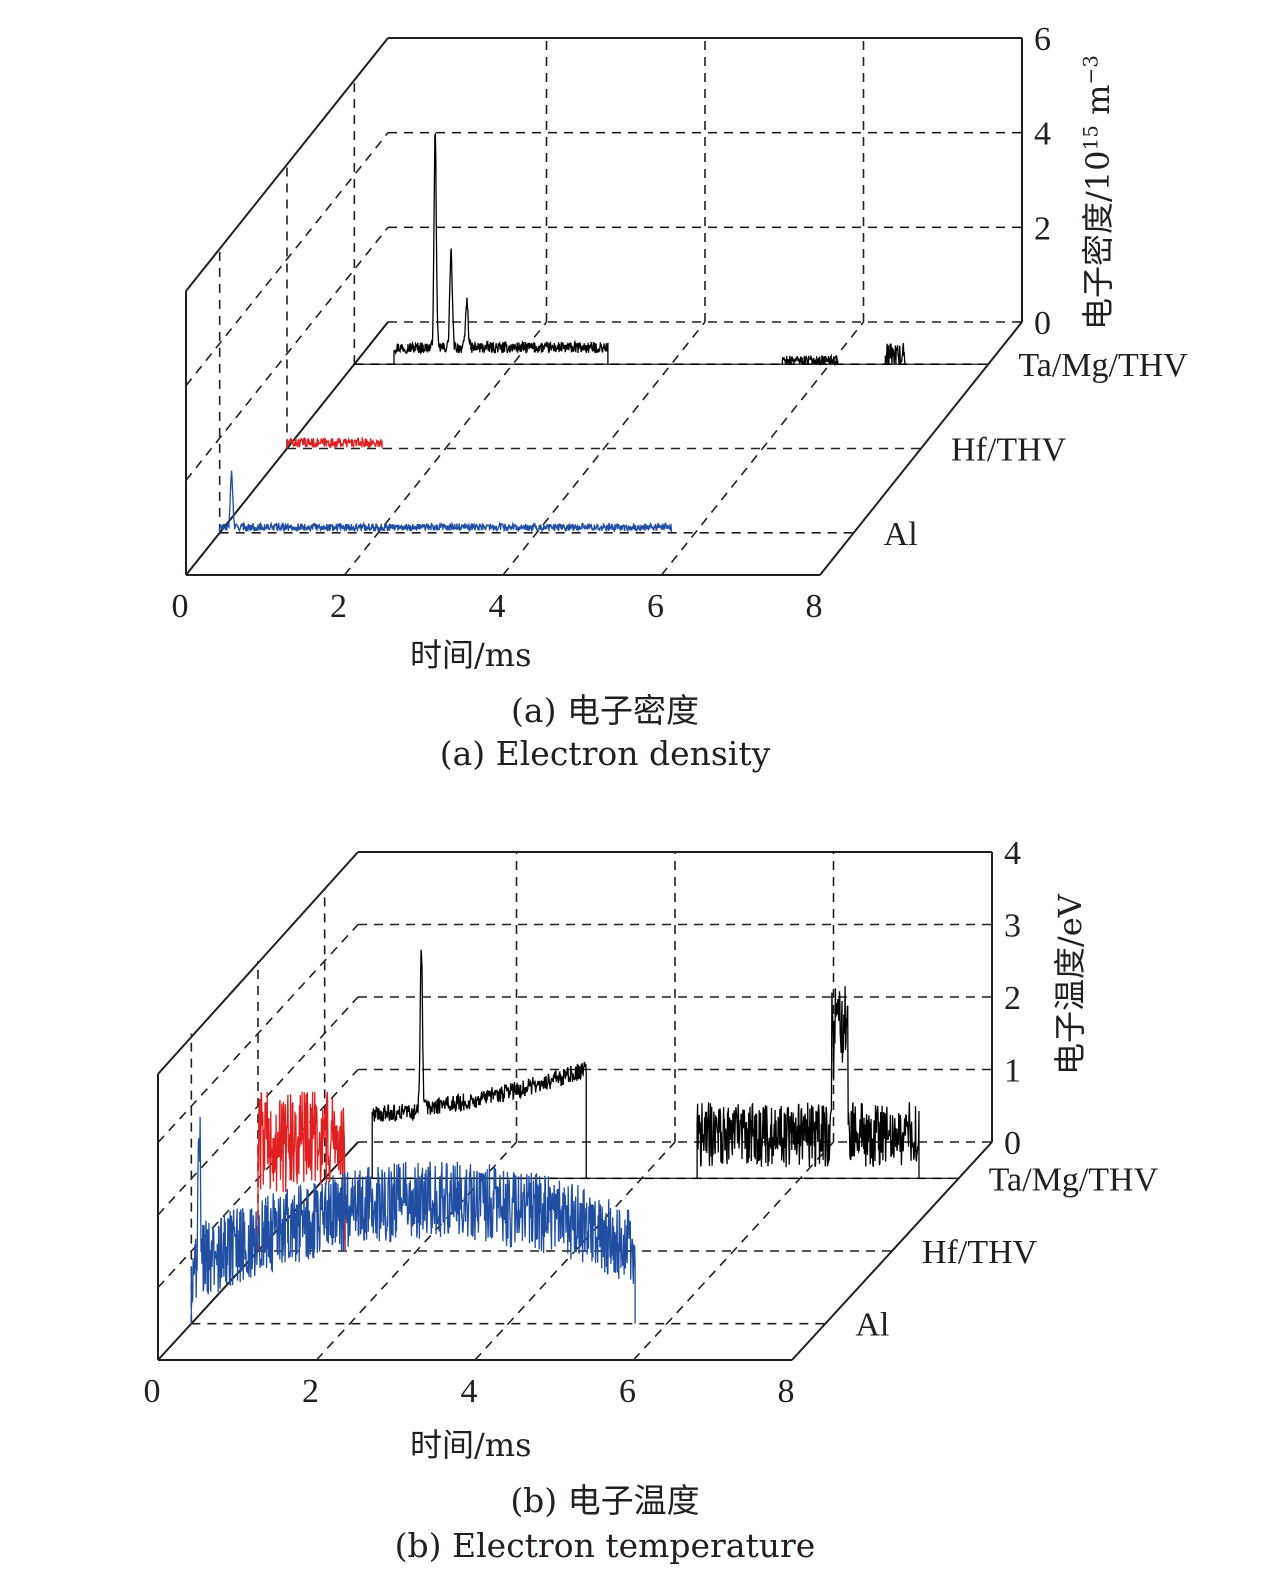 The image size is (1276, 1589). I want to click on chart-b-caption-en: (b) Electron temperature, so click(605, 1545).